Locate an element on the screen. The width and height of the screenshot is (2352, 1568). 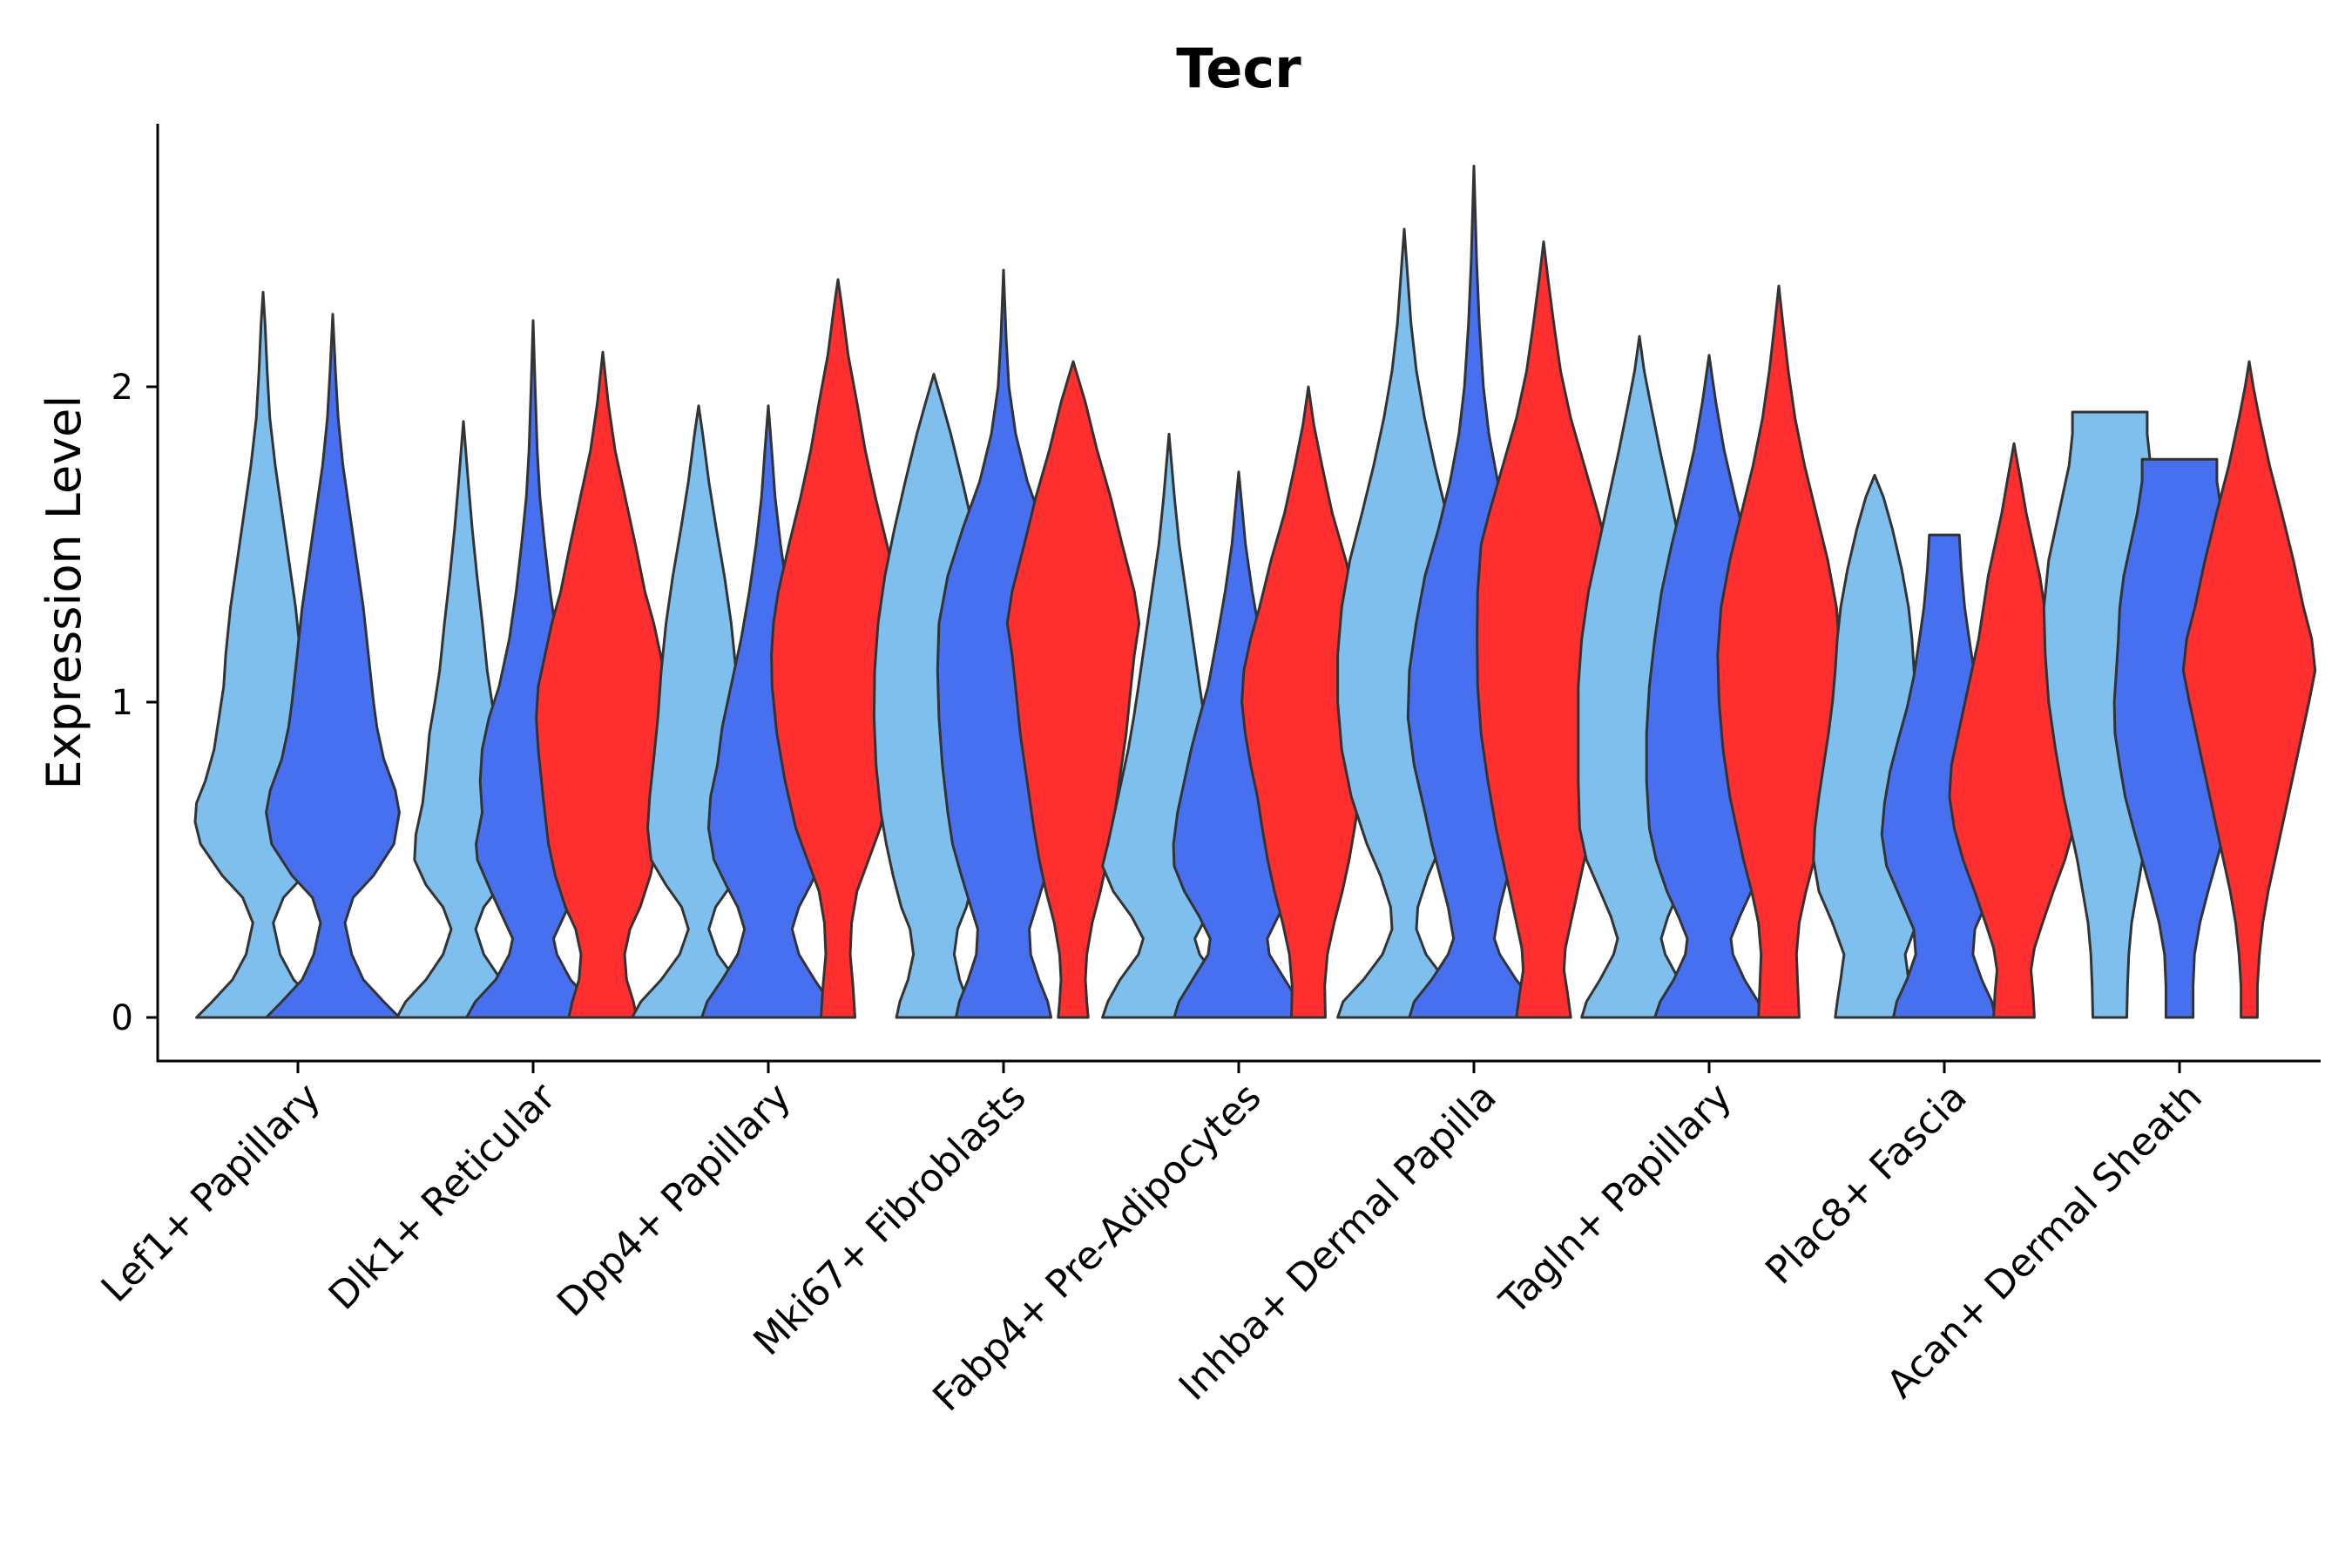
x-tick-label: Lef1+ Papillary is located at coordinates (211, 1193).